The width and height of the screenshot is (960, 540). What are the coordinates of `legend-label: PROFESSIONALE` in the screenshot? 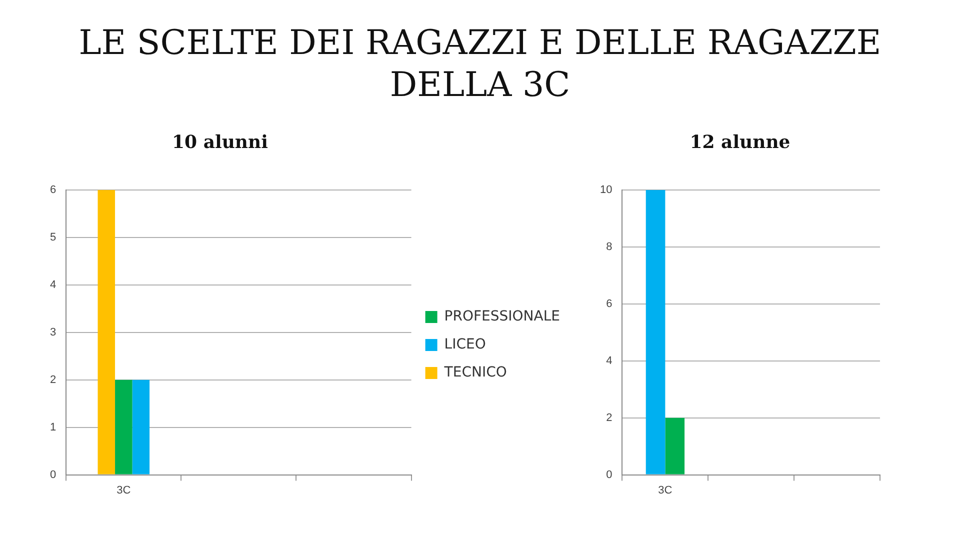 It's located at (502, 316).